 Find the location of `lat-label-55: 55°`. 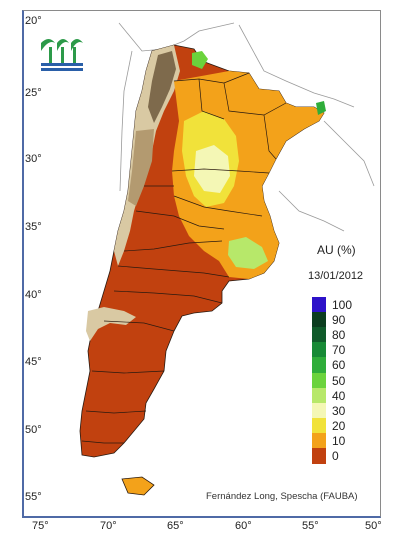

lat-label-55: 55° is located at coordinates (33, 497).